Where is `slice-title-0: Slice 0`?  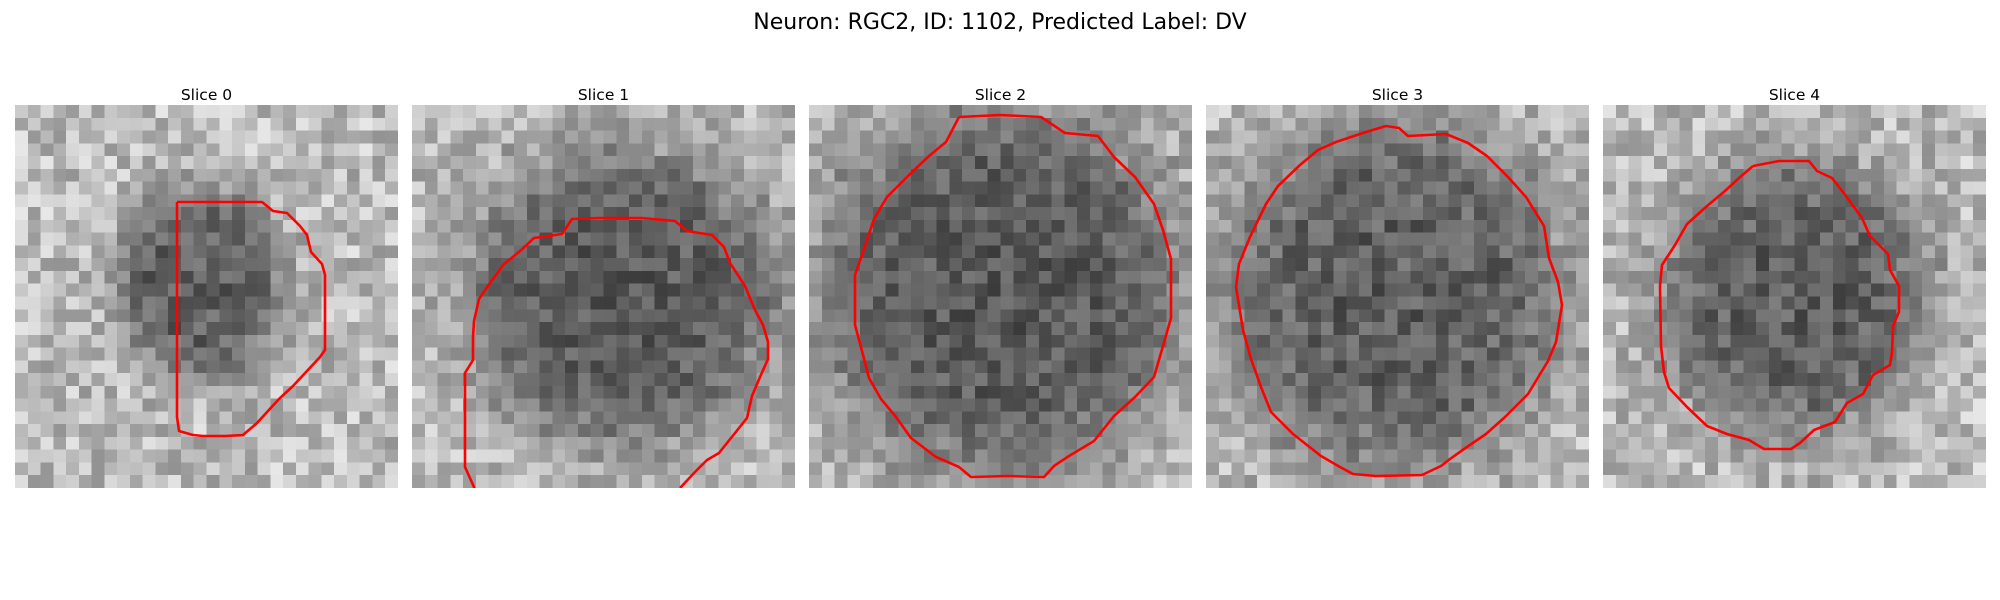 slice-title-0: Slice 0 is located at coordinates (206, 95).